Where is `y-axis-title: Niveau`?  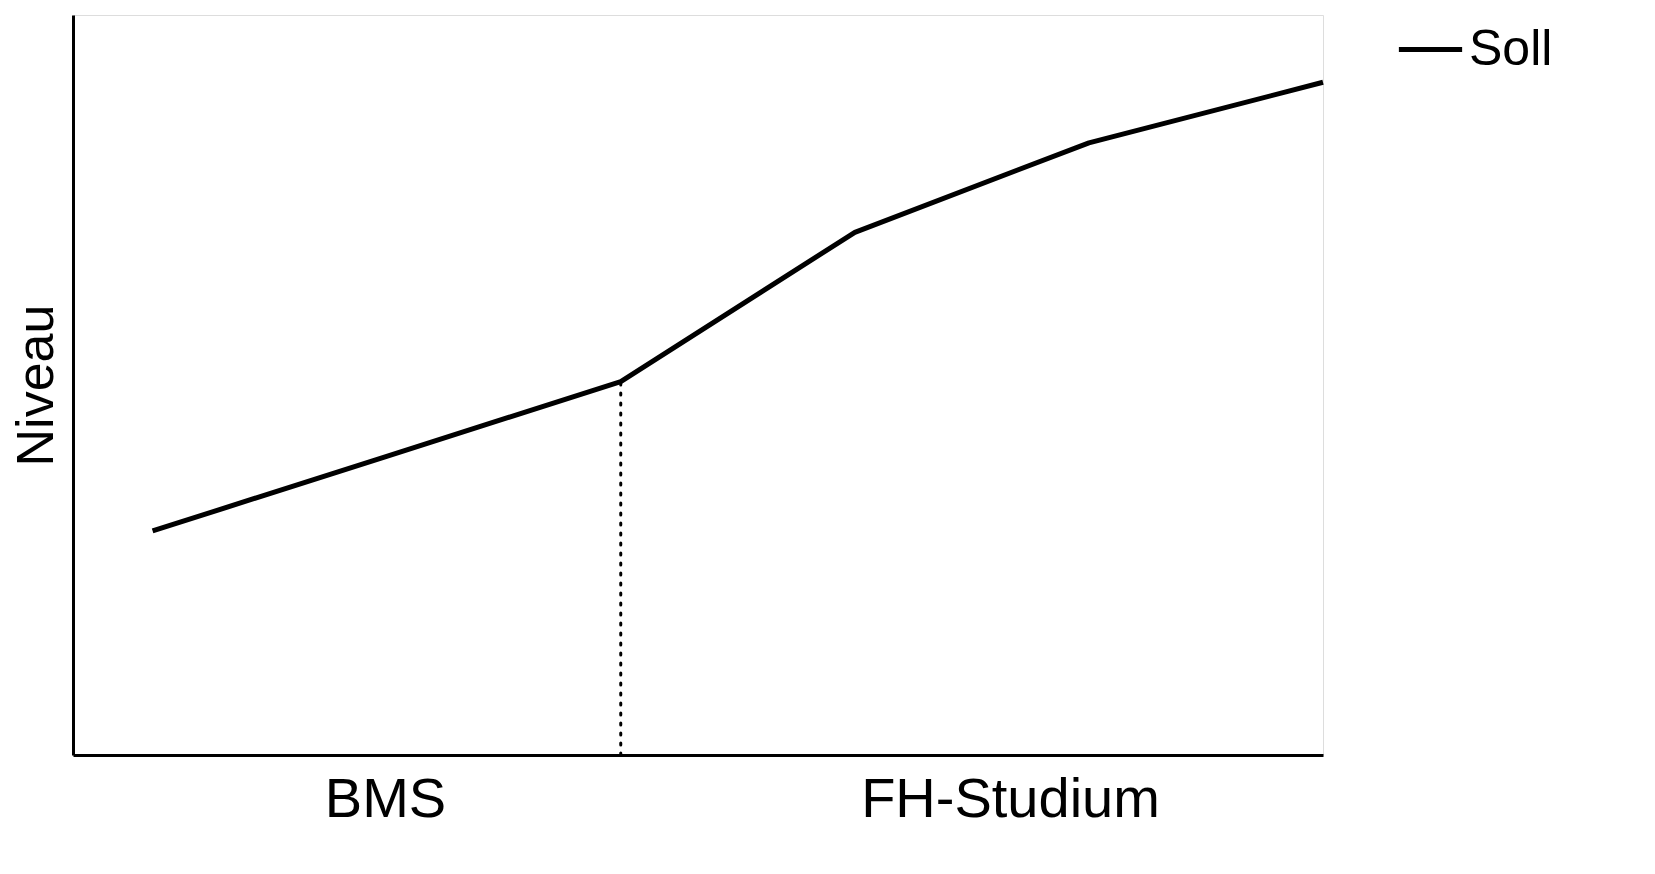
y-axis-title: Niveau is located at coordinates (34, 385).